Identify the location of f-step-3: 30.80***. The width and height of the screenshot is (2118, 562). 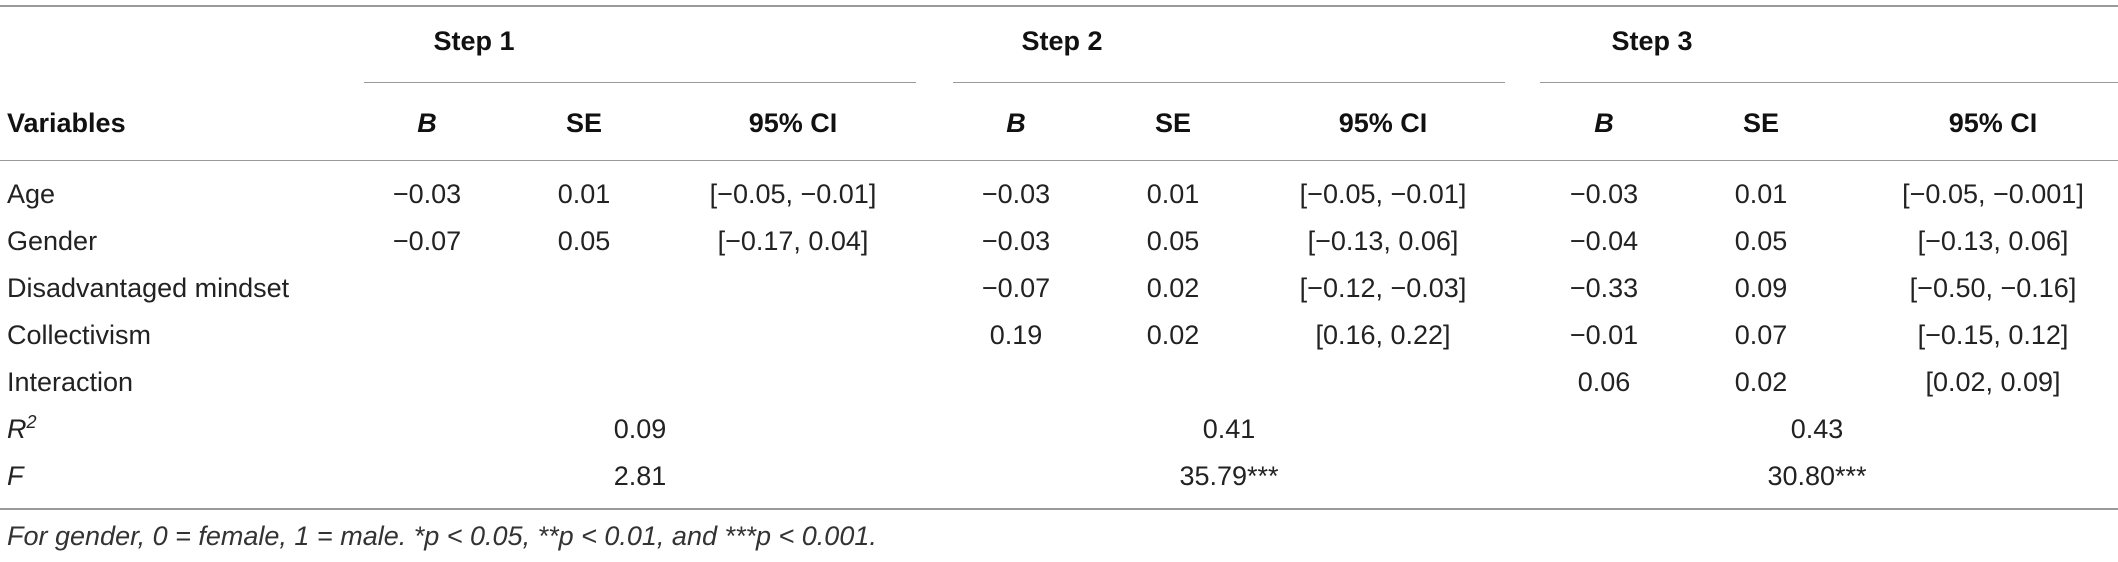
(1817, 476).